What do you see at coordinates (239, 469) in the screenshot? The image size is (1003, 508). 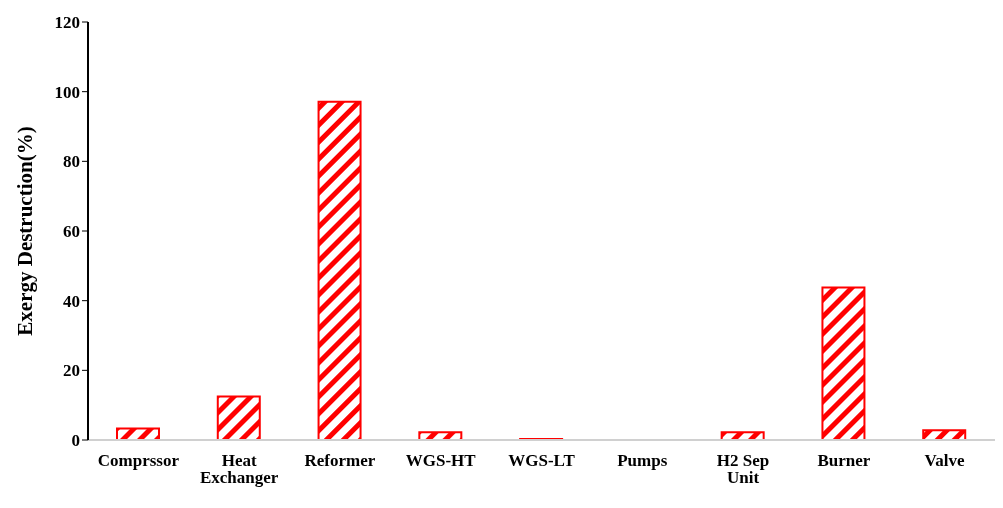 I see `x-tick-label: Heat Exchanger` at bounding box center [239, 469].